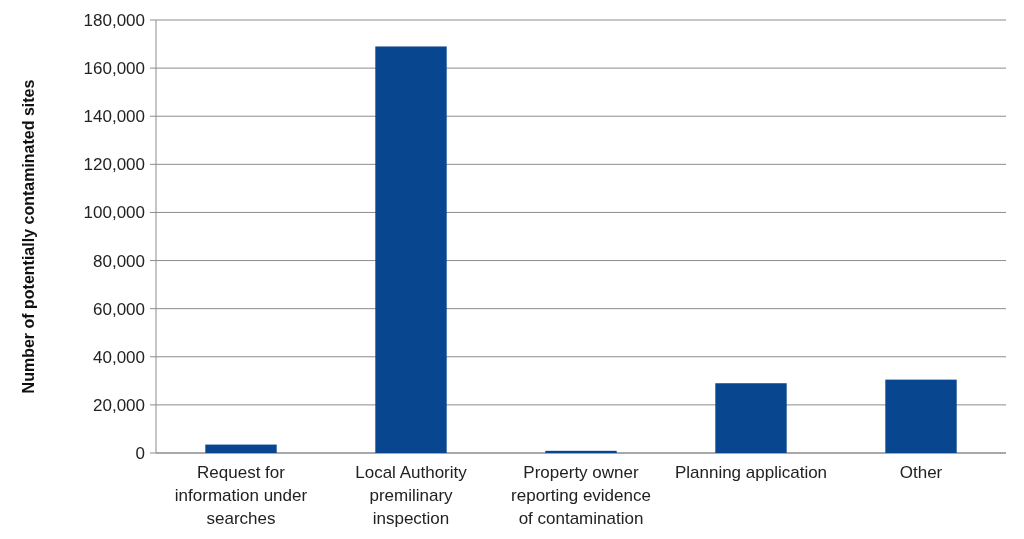  I want to click on y-tick-label: 160,000, so click(114, 69).